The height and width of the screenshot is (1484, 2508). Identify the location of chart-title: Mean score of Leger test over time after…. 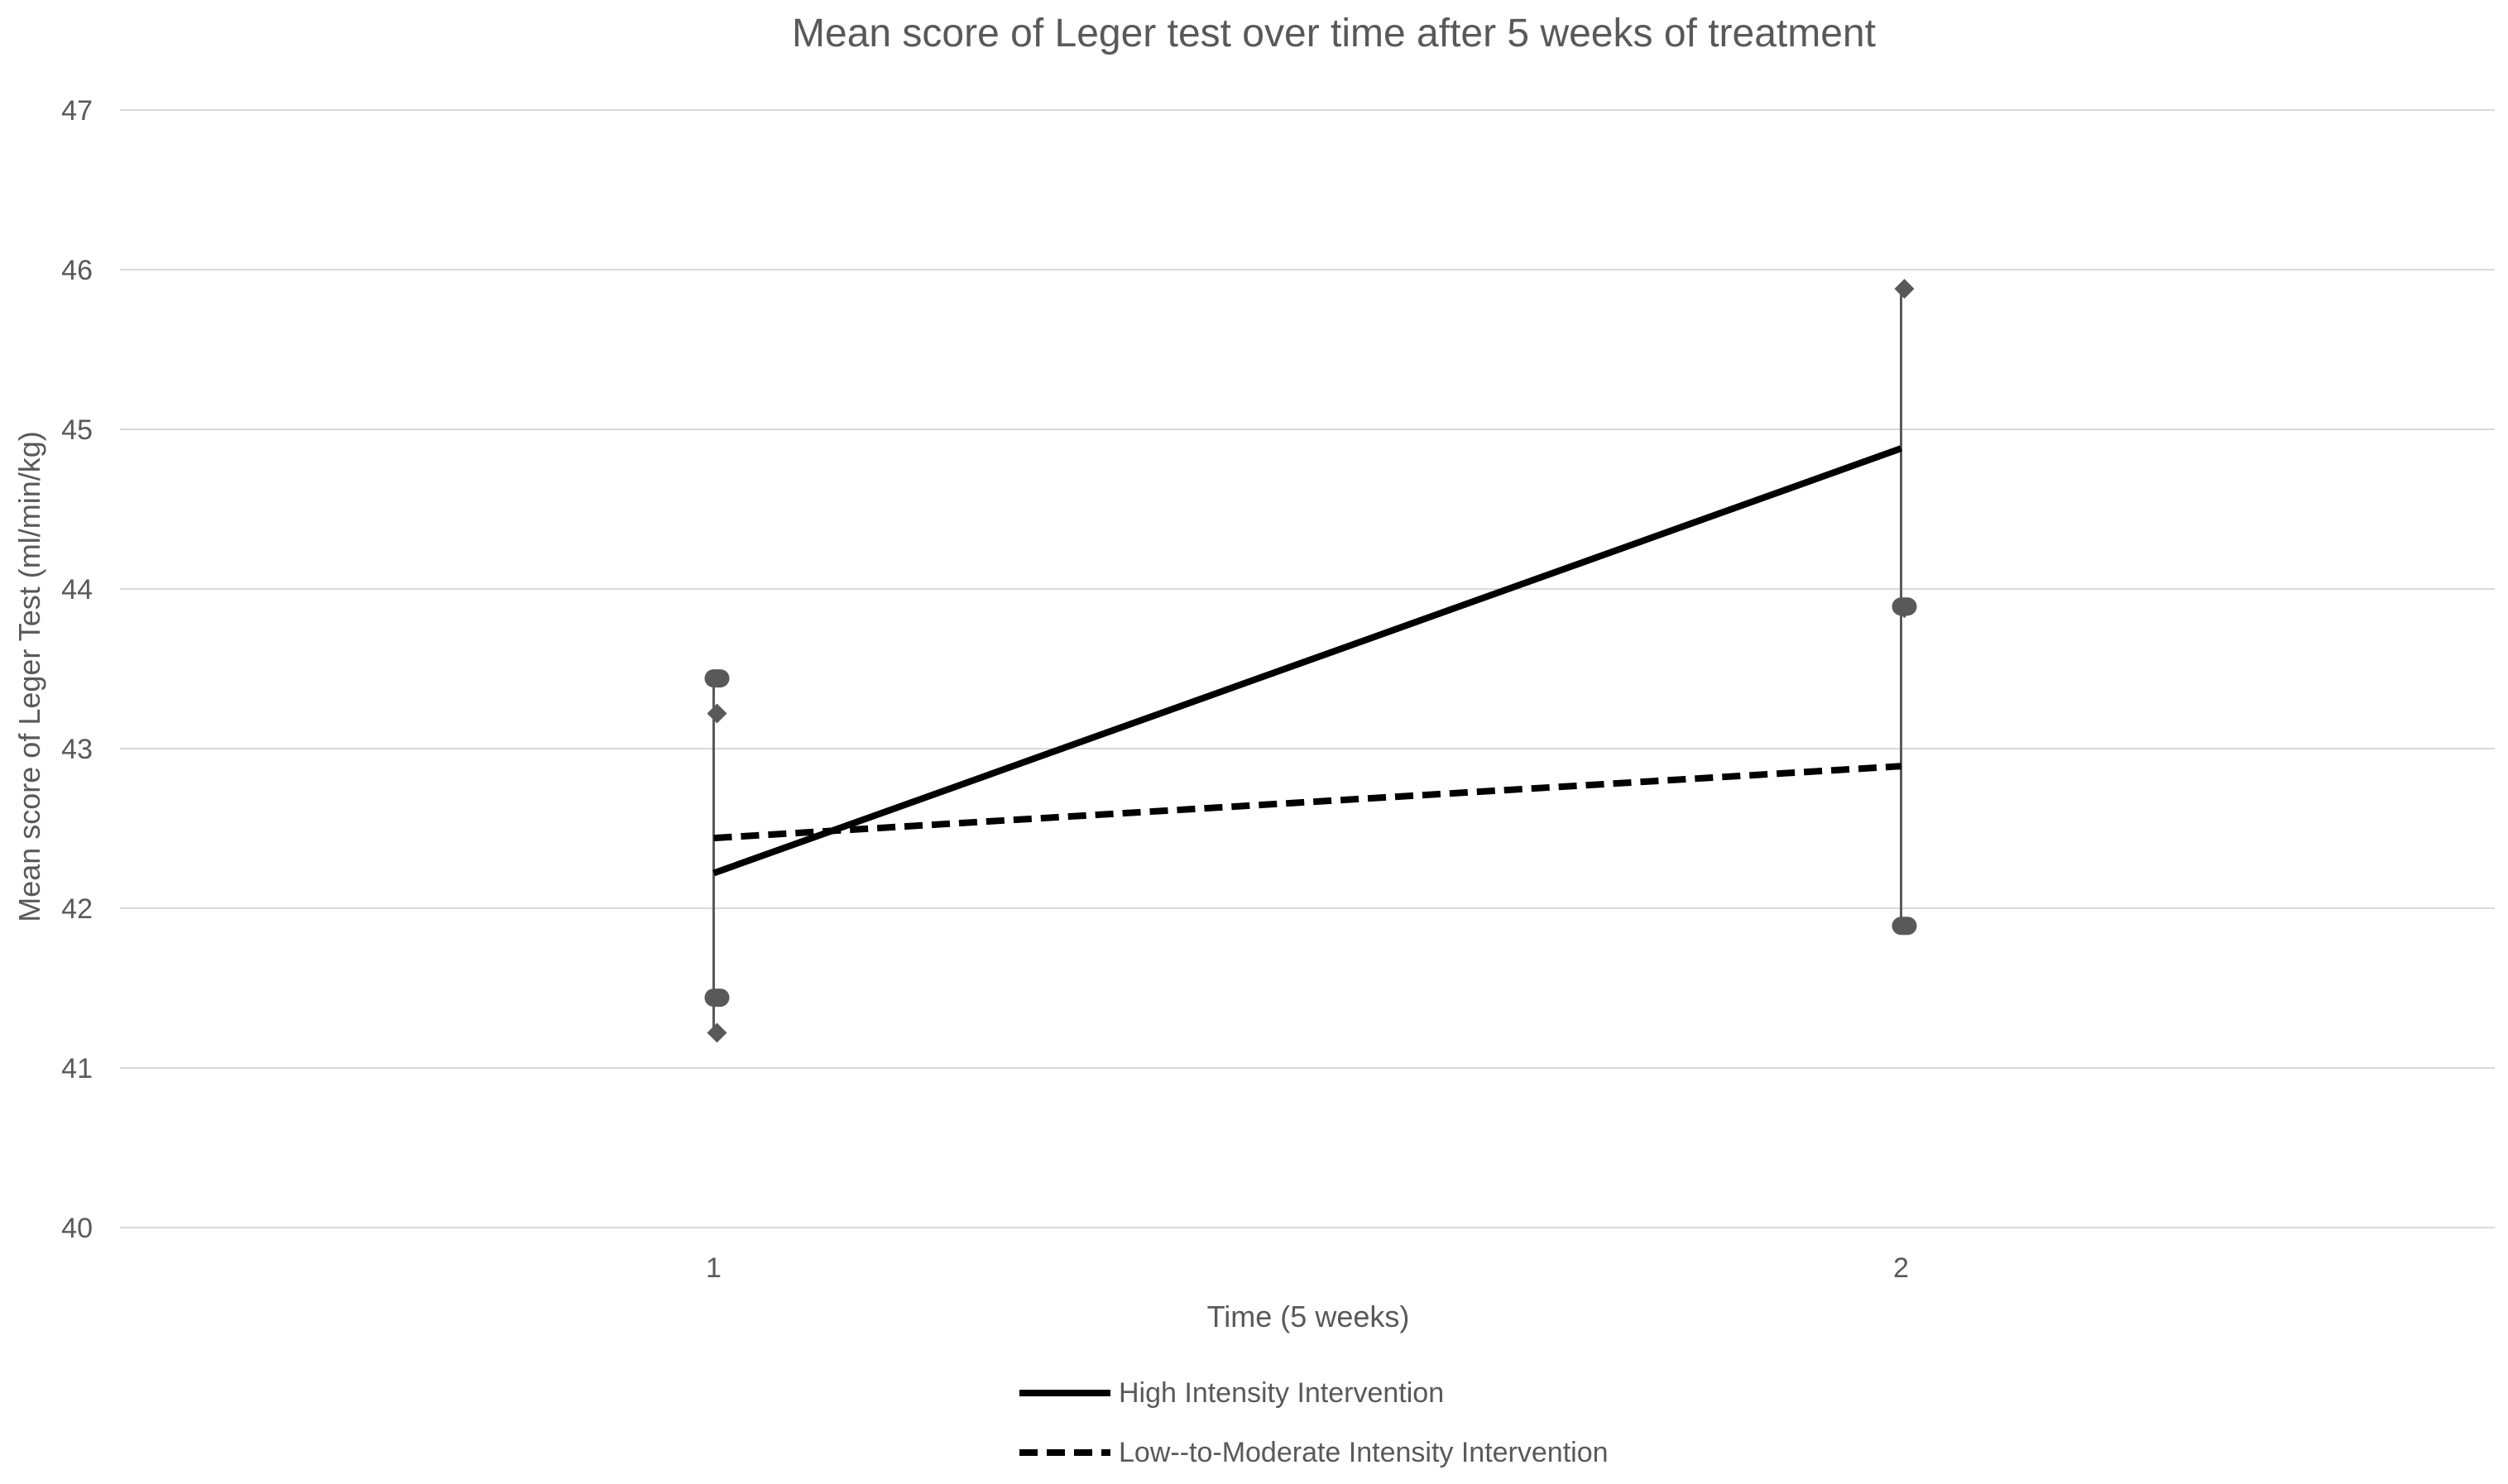
(1334, 33).